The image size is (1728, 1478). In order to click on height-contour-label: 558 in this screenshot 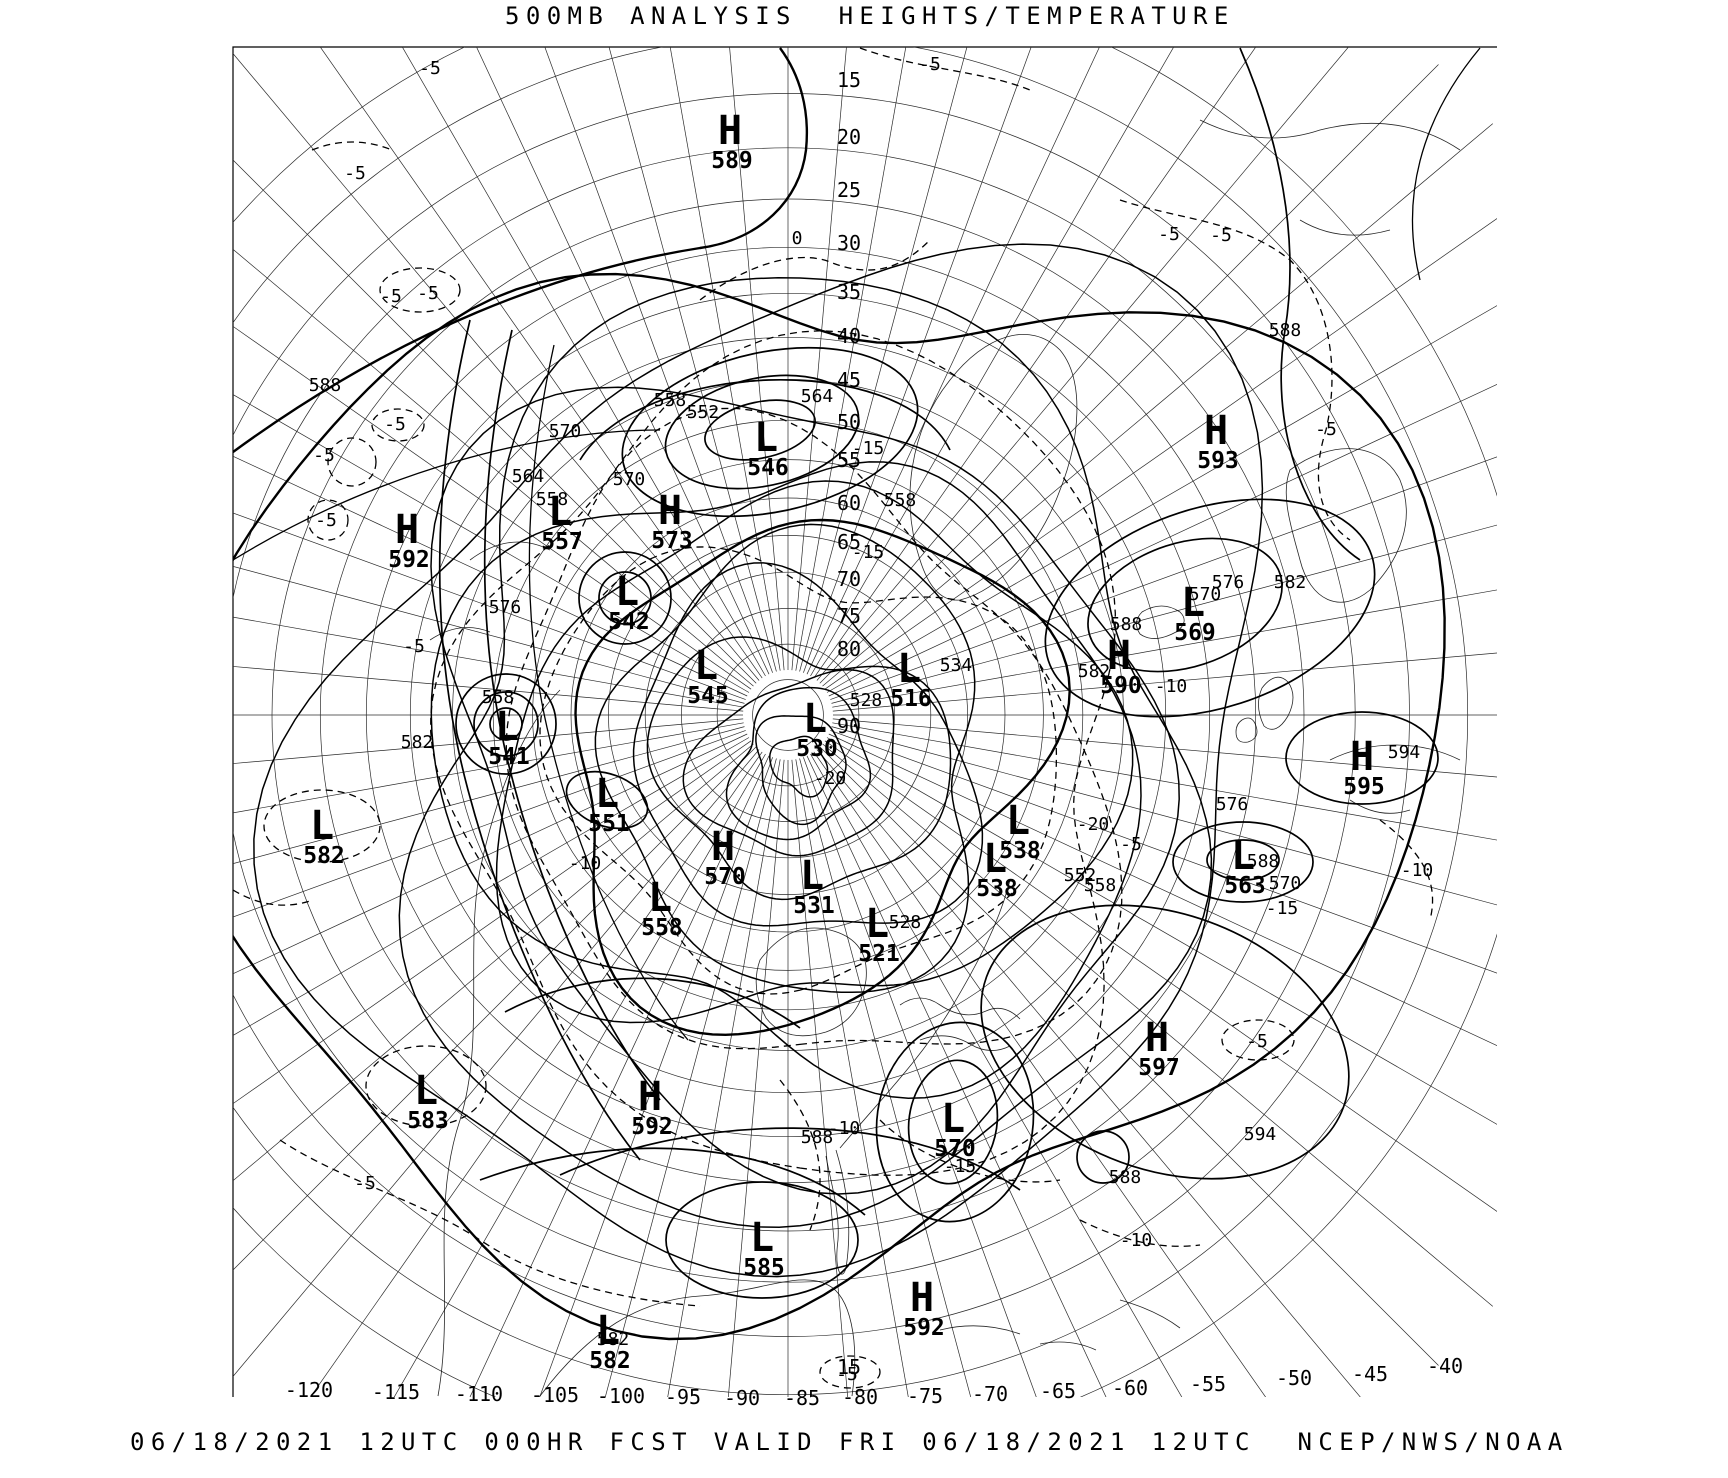, I will do `click(552, 499)`.